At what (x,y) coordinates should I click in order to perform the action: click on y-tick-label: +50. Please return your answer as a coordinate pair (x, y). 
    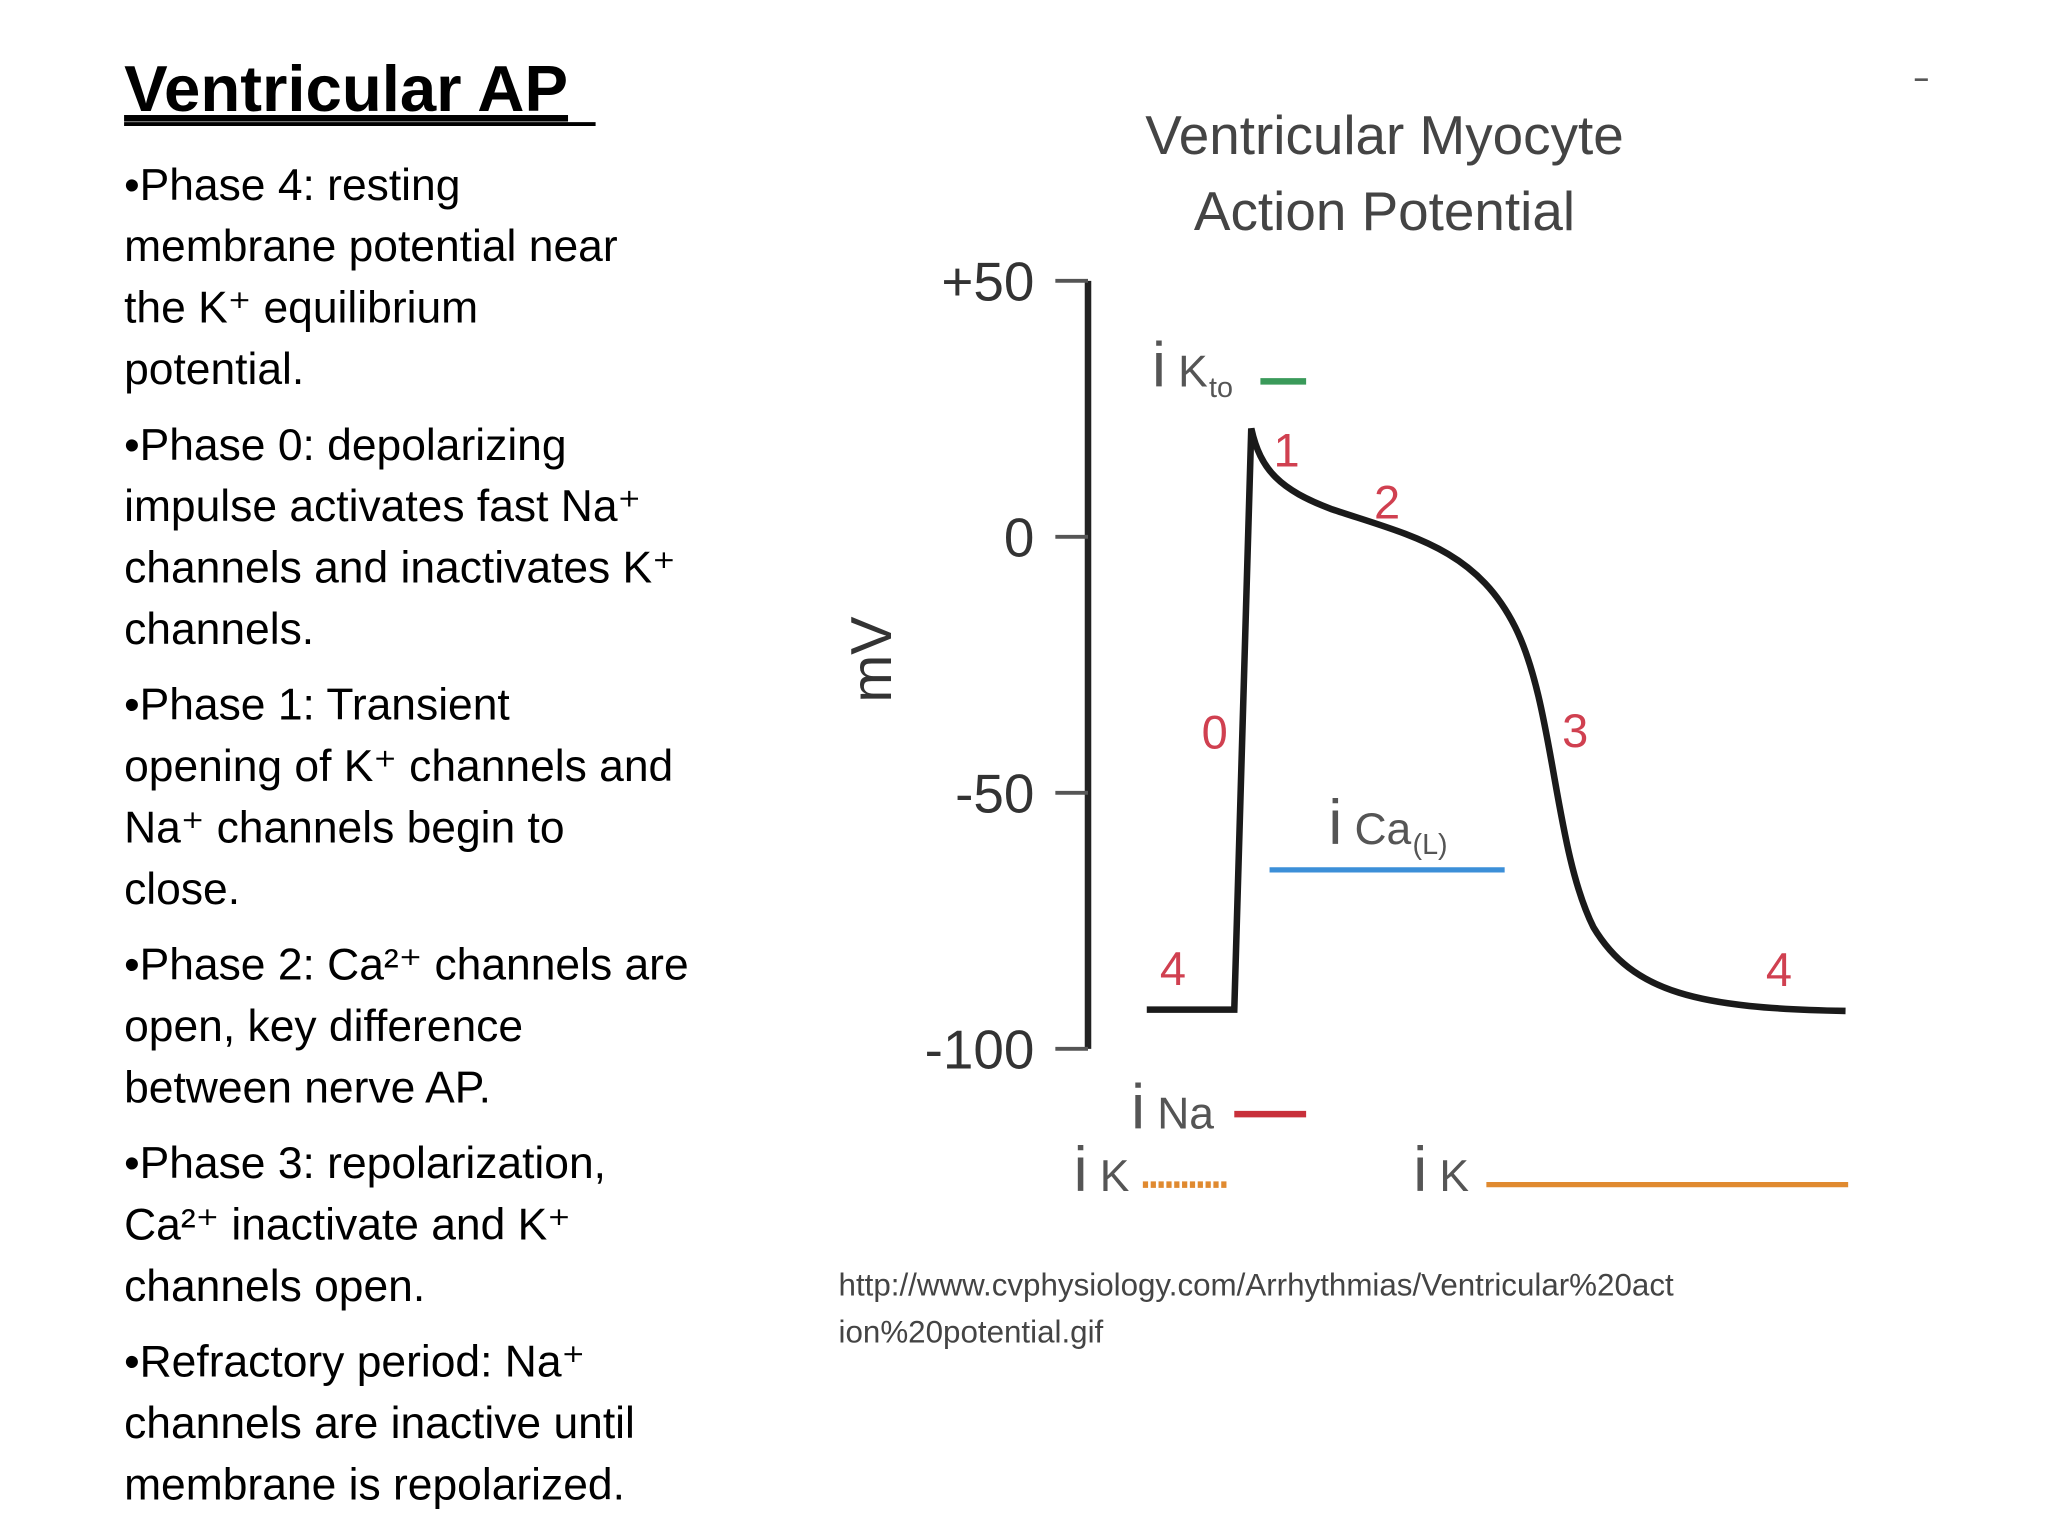
    Looking at the image, I should click on (987, 281).